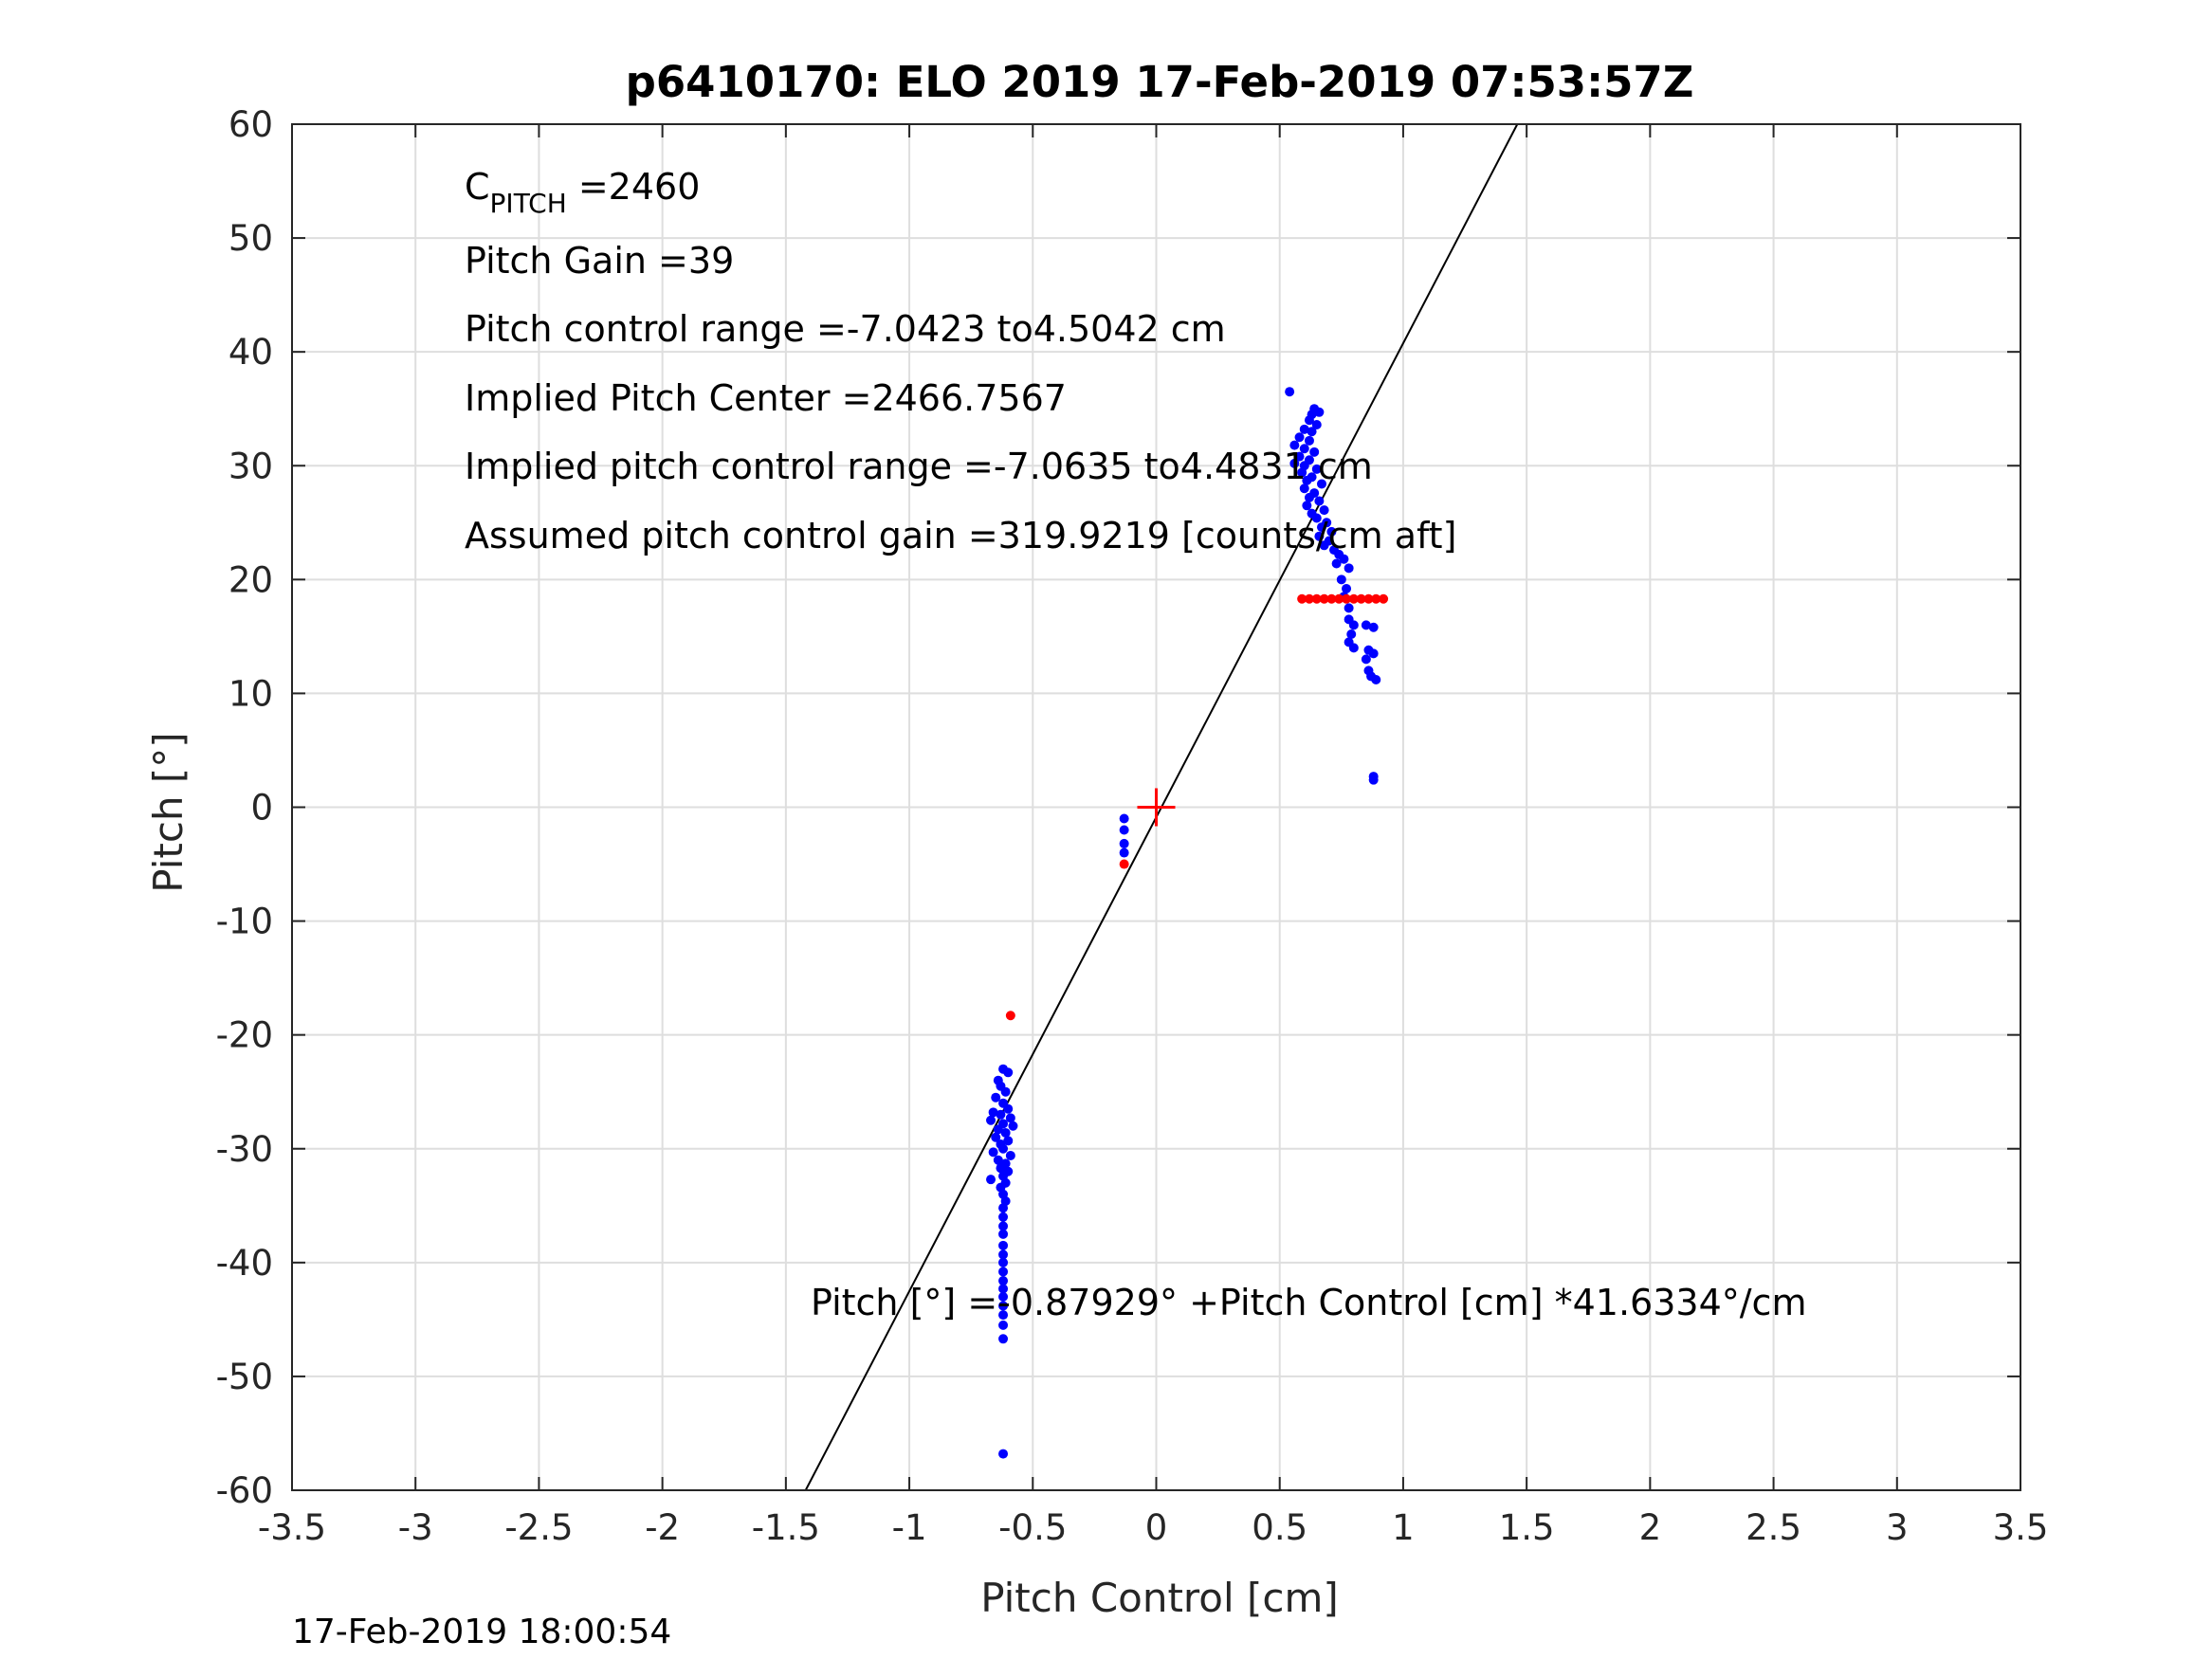  I want to click on x-tick-label: 1, so click(1403, 1527).